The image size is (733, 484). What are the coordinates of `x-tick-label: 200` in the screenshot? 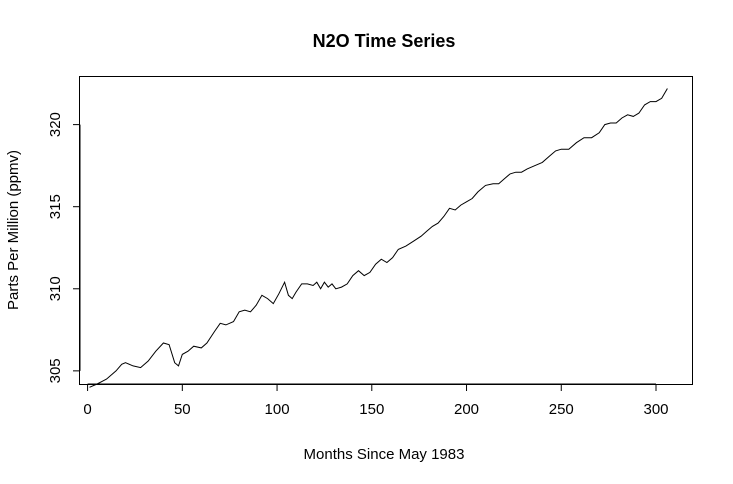 It's located at (466, 409).